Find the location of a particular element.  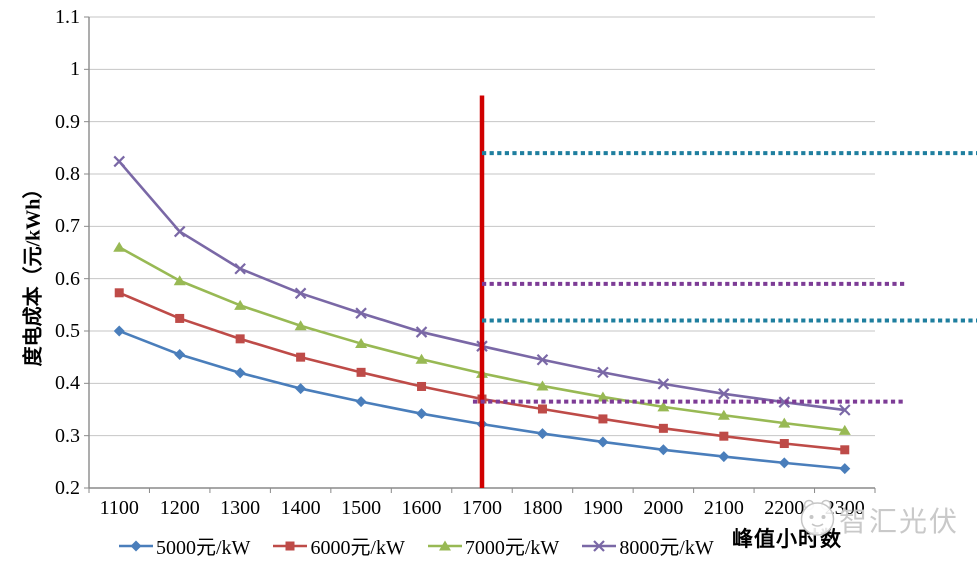

x-tick-label: 1300 is located at coordinates (240, 508).